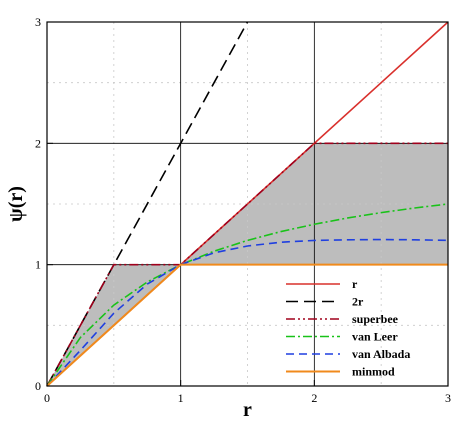  What do you see at coordinates (38, 386) in the screenshot?
I see `y-tick-label: 0` at bounding box center [38, 386].